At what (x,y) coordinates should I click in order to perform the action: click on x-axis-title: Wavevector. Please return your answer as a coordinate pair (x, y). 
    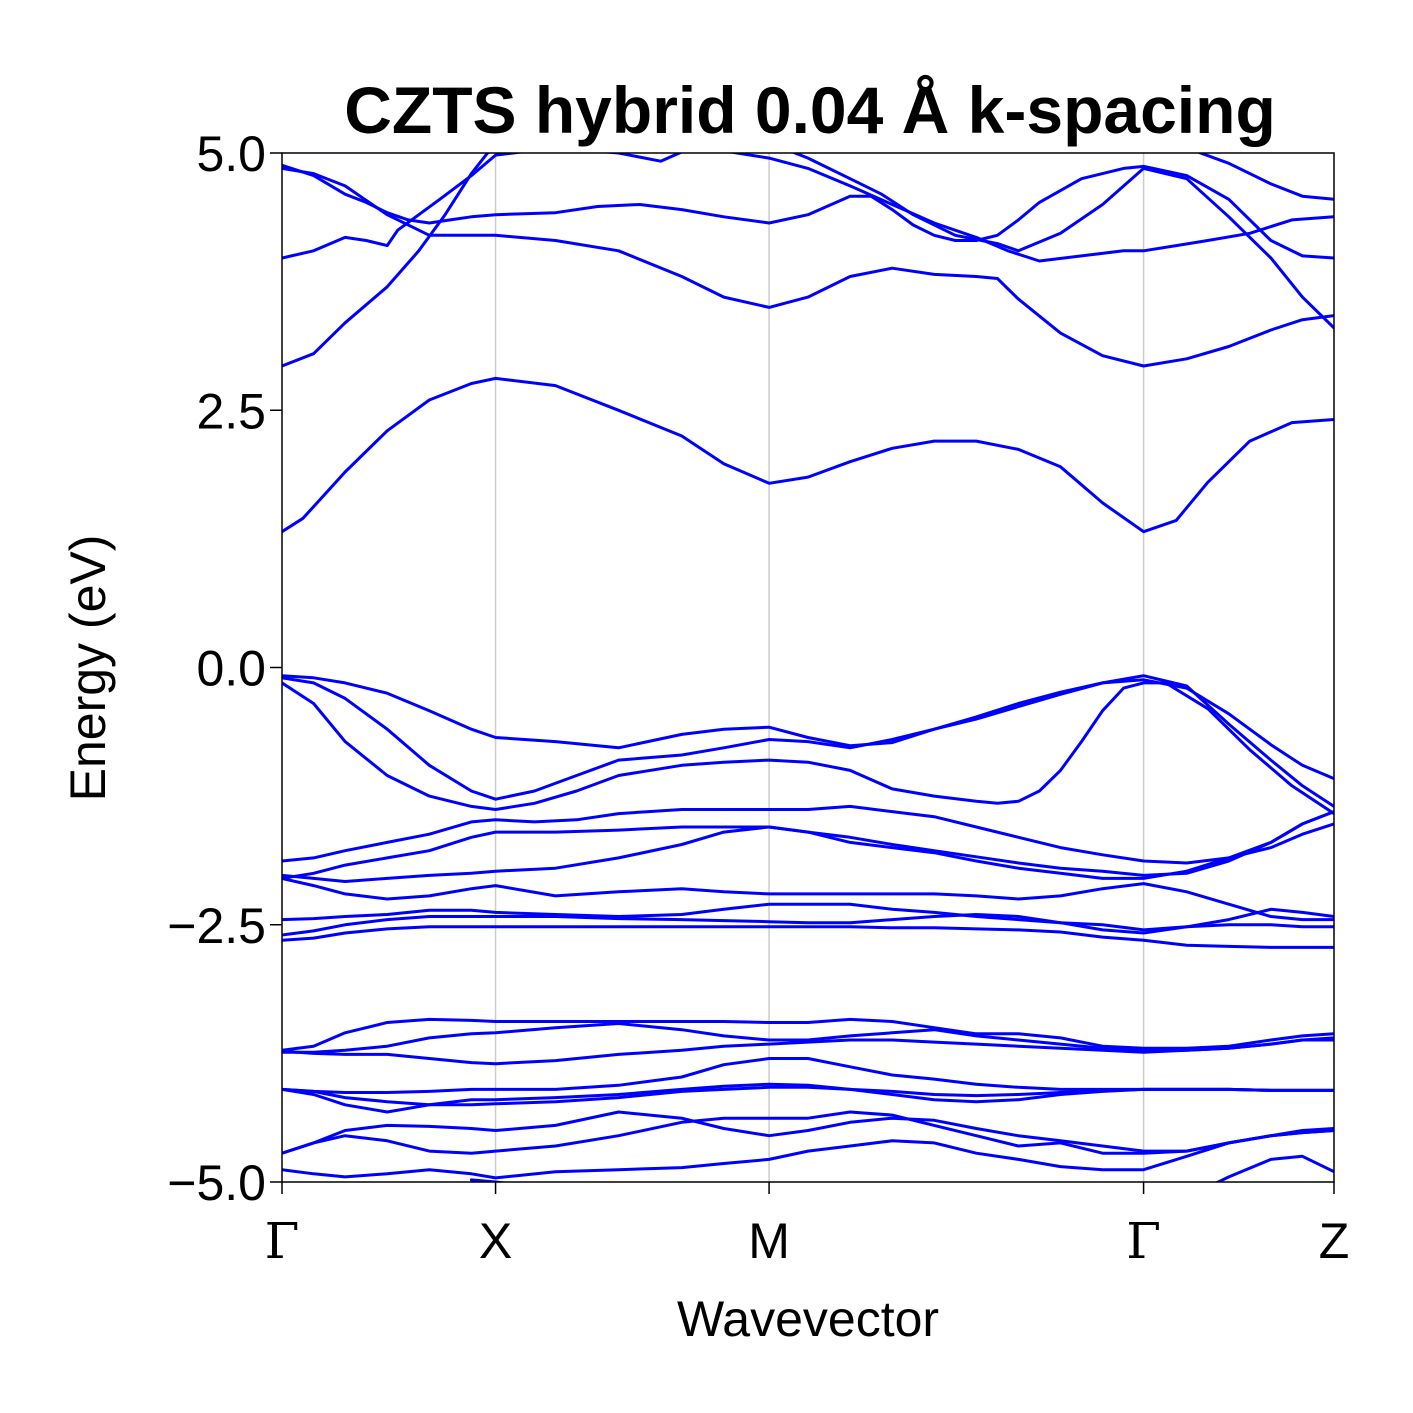
    Looking at the image, I should click on (808, 1319).